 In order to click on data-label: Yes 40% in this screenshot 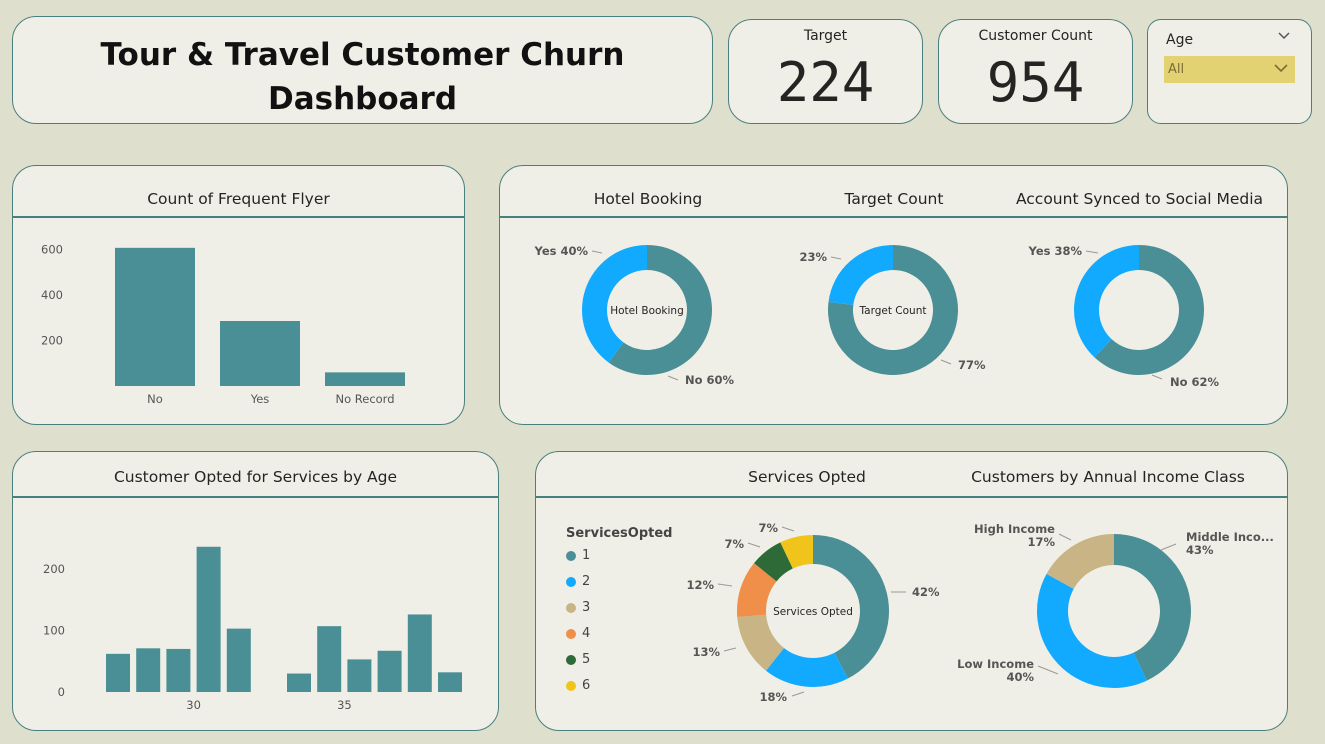, I will do `click(561, 251)`.